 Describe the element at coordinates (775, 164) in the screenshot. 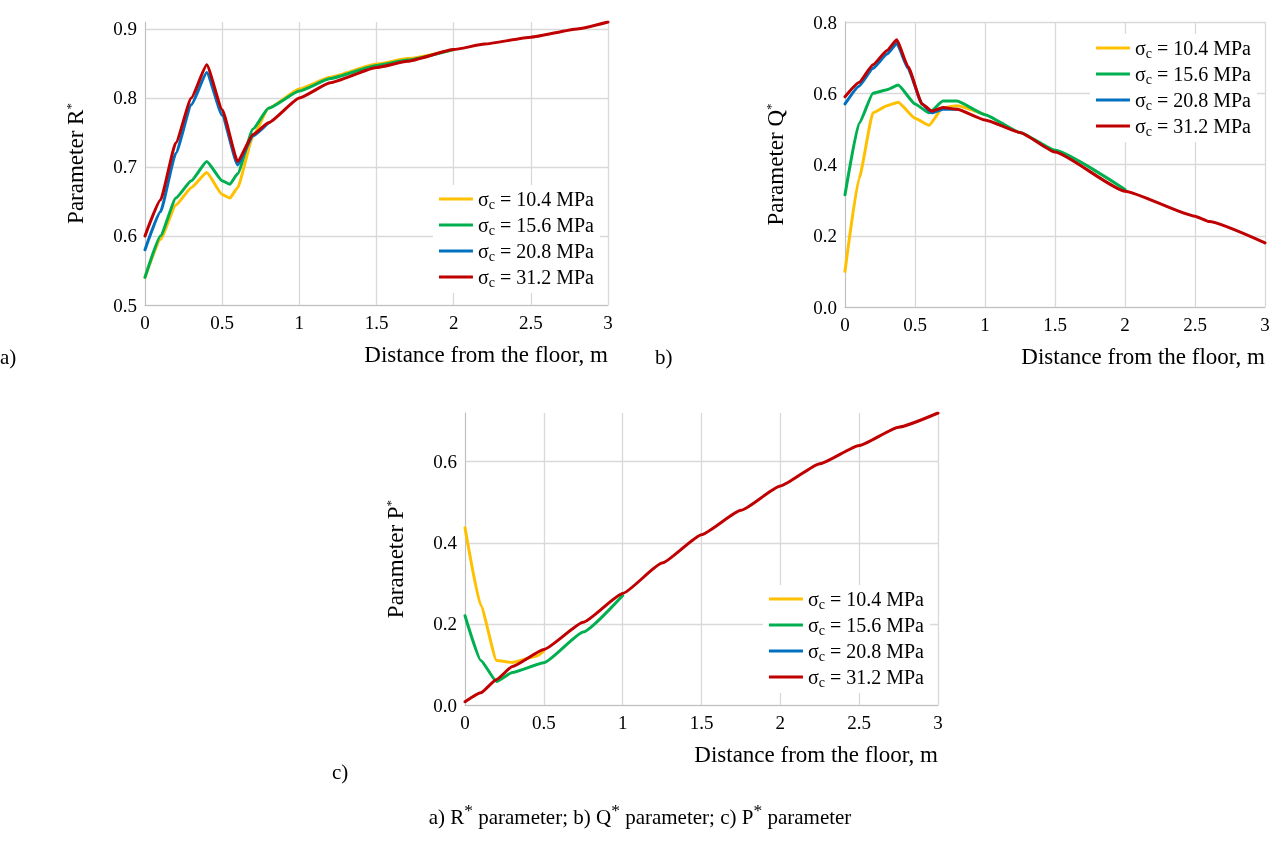

I see `y-axis-title: Parameter Q*` at that location.